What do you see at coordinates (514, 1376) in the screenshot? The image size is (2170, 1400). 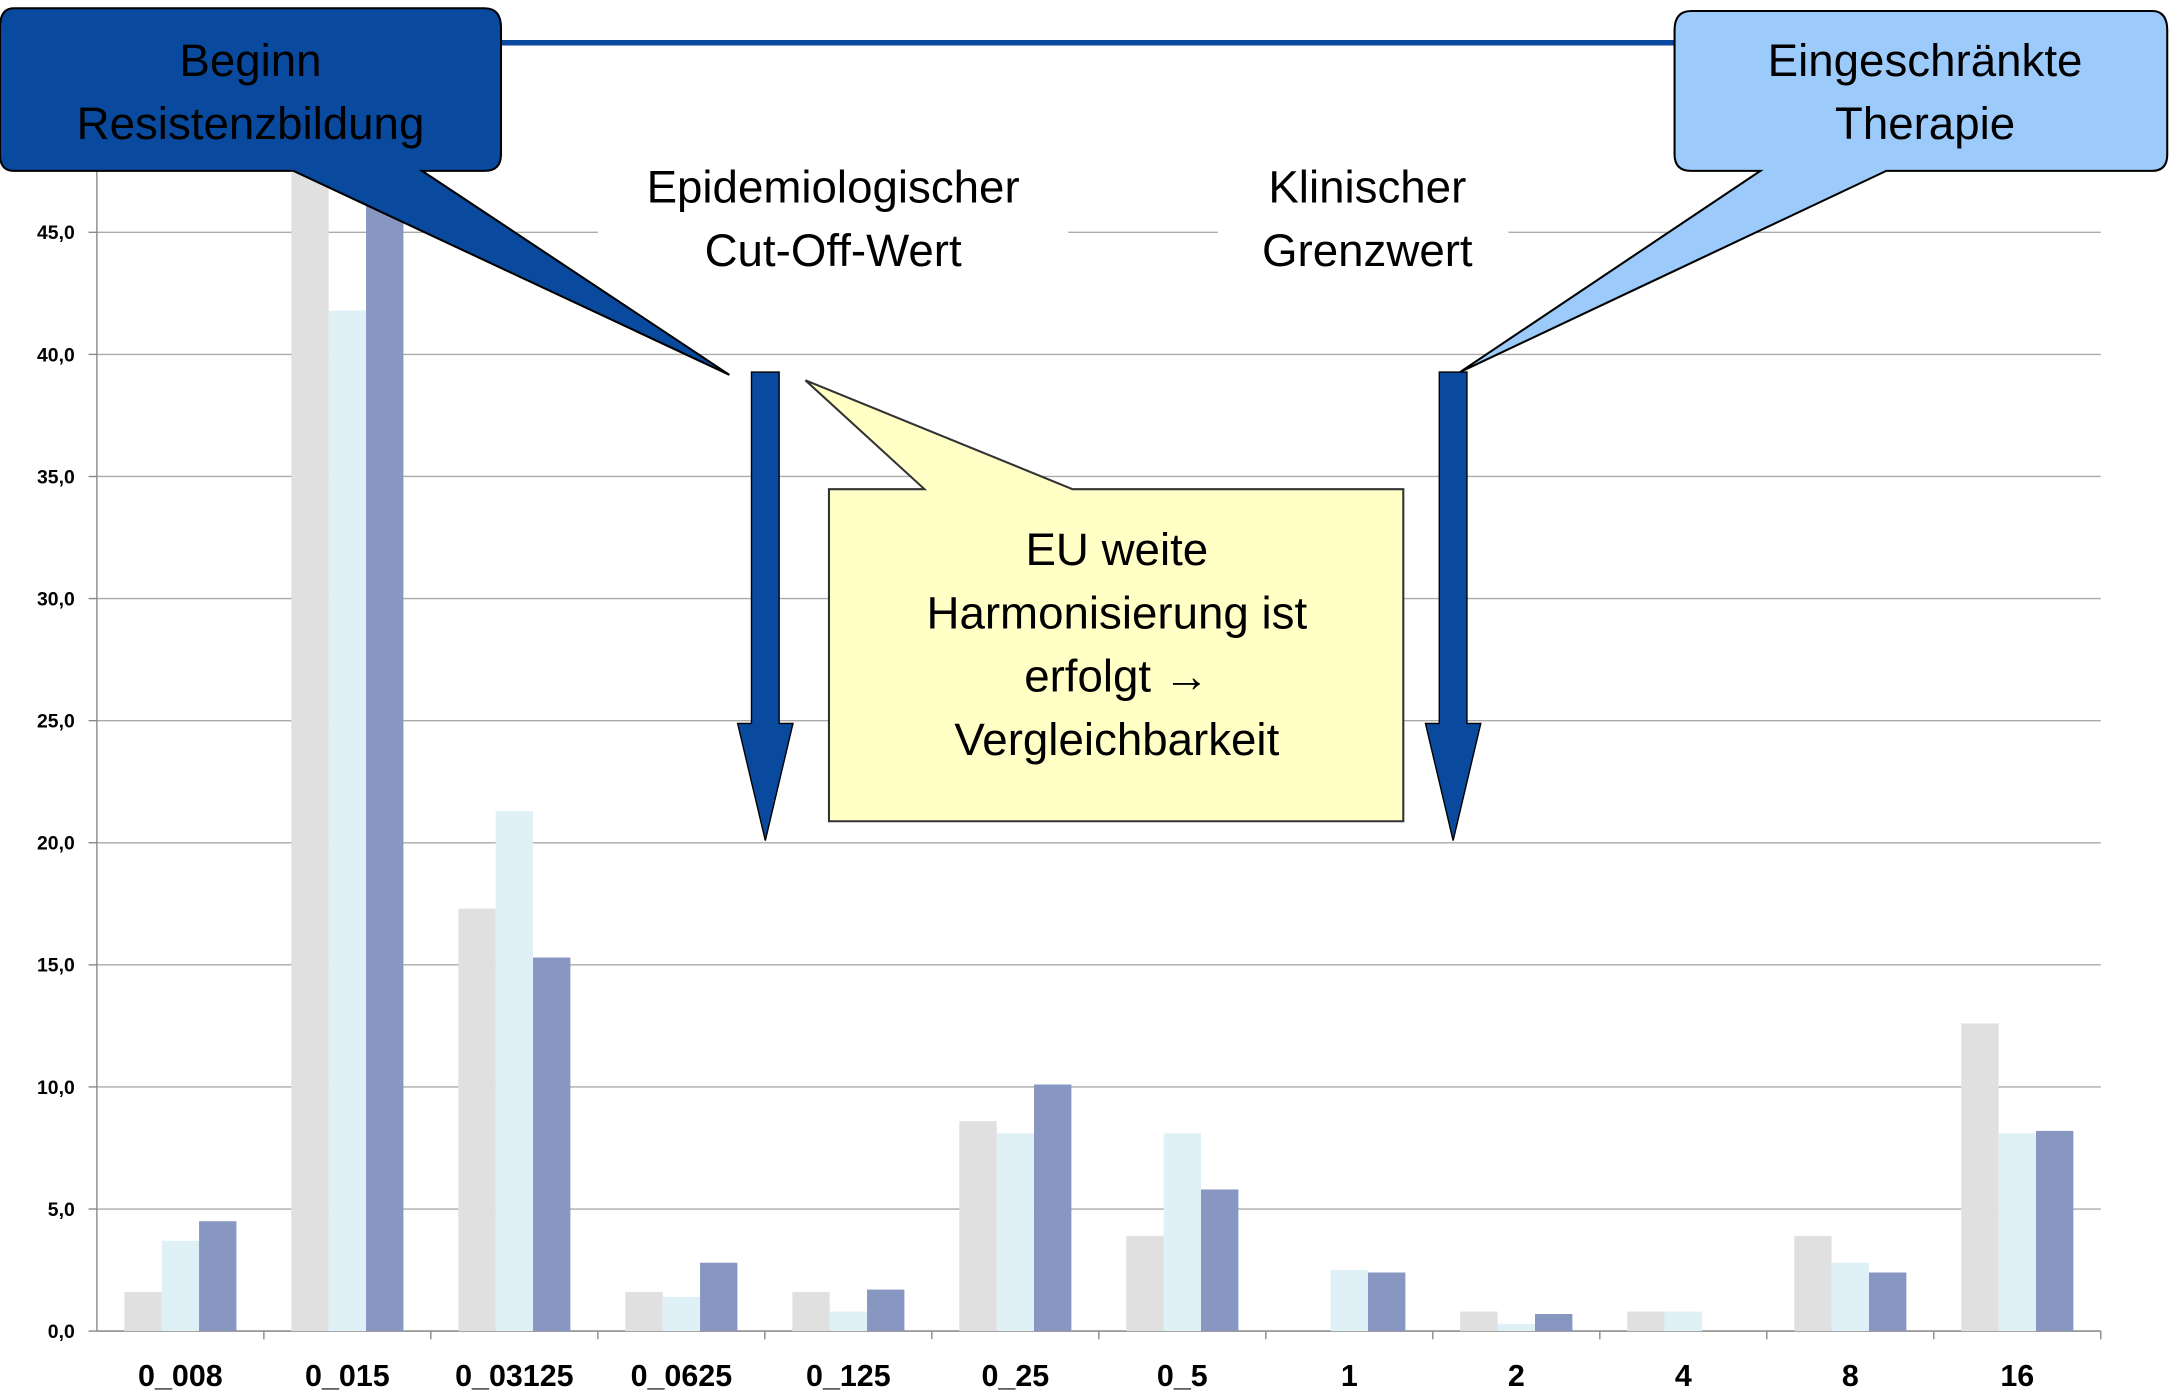 I see `x-tick-label: 0_03125` at bounding box center [514, 1376].